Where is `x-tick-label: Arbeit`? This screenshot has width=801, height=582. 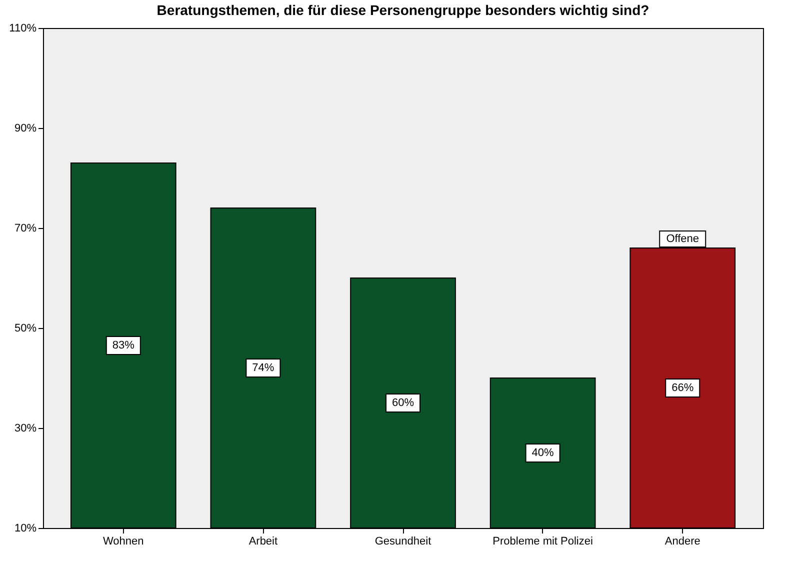
x-tick-label: Arbeit is located at coordinates (263, 542).